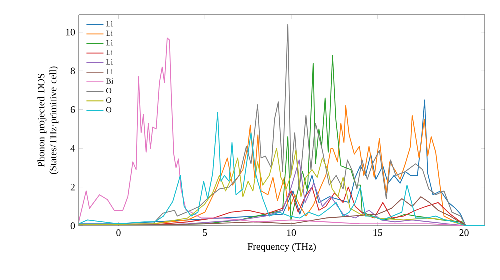 The height and width of the screenshot is (280, 500). What do you see at coordinates (71, 32) in the screenshot?
I see `y-tick-label: 10` at bounding box center [71, 32].